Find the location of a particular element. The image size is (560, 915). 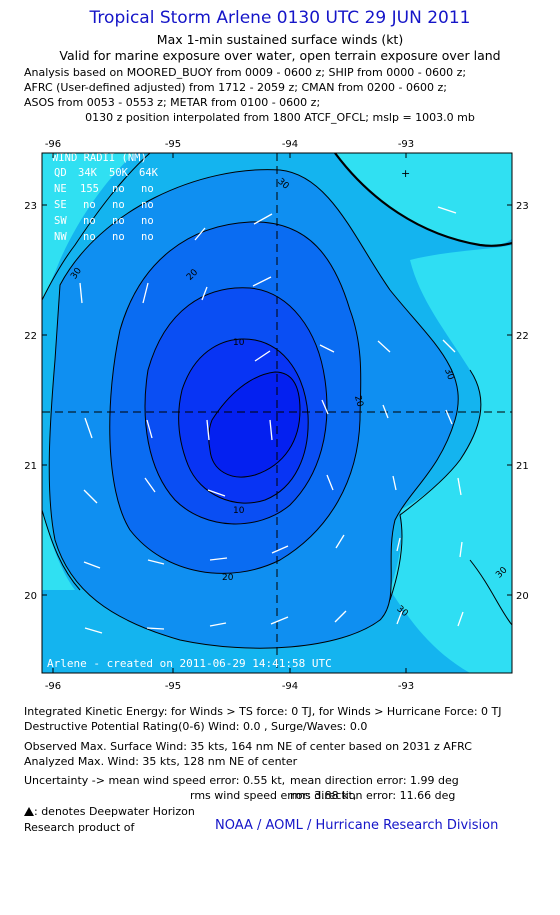

deepwater-note-text: : denotes Deepwater Horizon is located at coordinates (114, 811).